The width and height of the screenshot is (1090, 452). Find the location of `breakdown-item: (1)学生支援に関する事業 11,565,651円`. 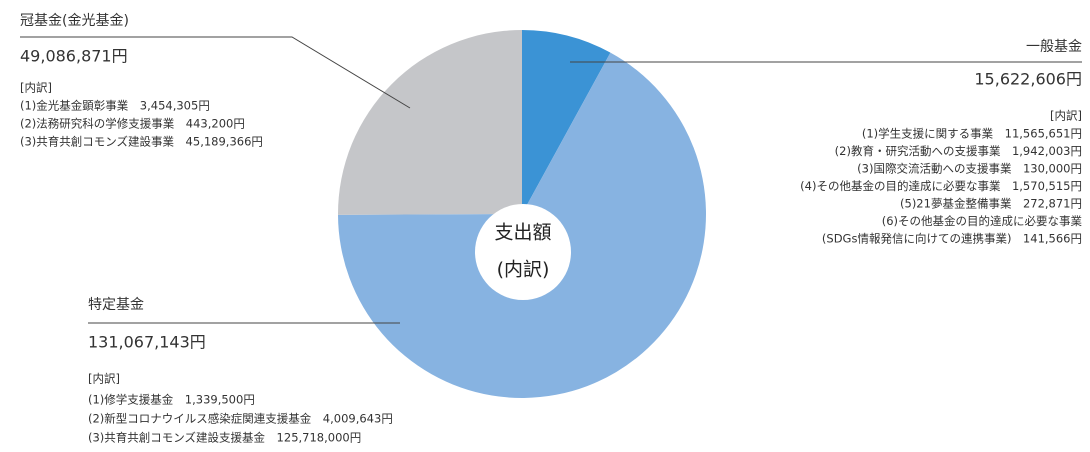

breakdown-item: (1)学生支援に関する事業 11,565,651円 is located at coordinates (972, 134).